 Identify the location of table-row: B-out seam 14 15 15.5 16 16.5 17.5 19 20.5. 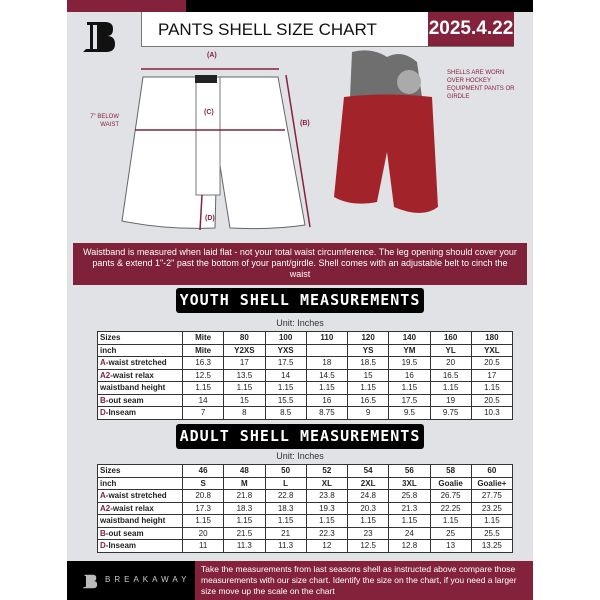
(305, 400).